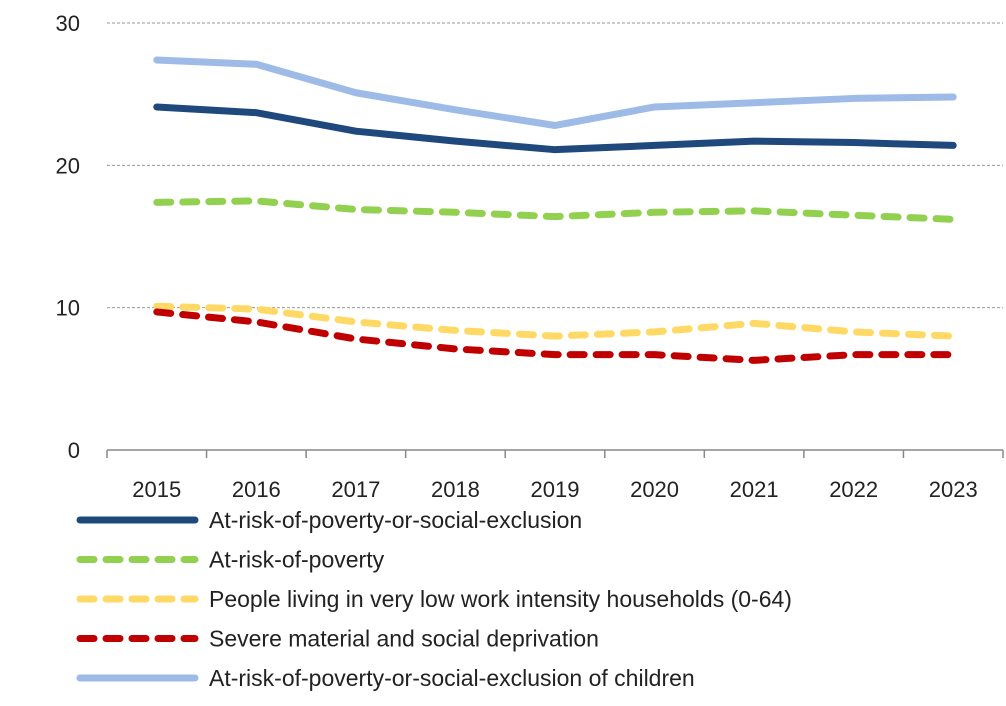 The height and width of the screenshot is (706, 1006). What do you see at coordinates (404, 639) in the screenshot?
I see `legend-label-3: Severe material and social deprivation` at bounding box center [404, 639].